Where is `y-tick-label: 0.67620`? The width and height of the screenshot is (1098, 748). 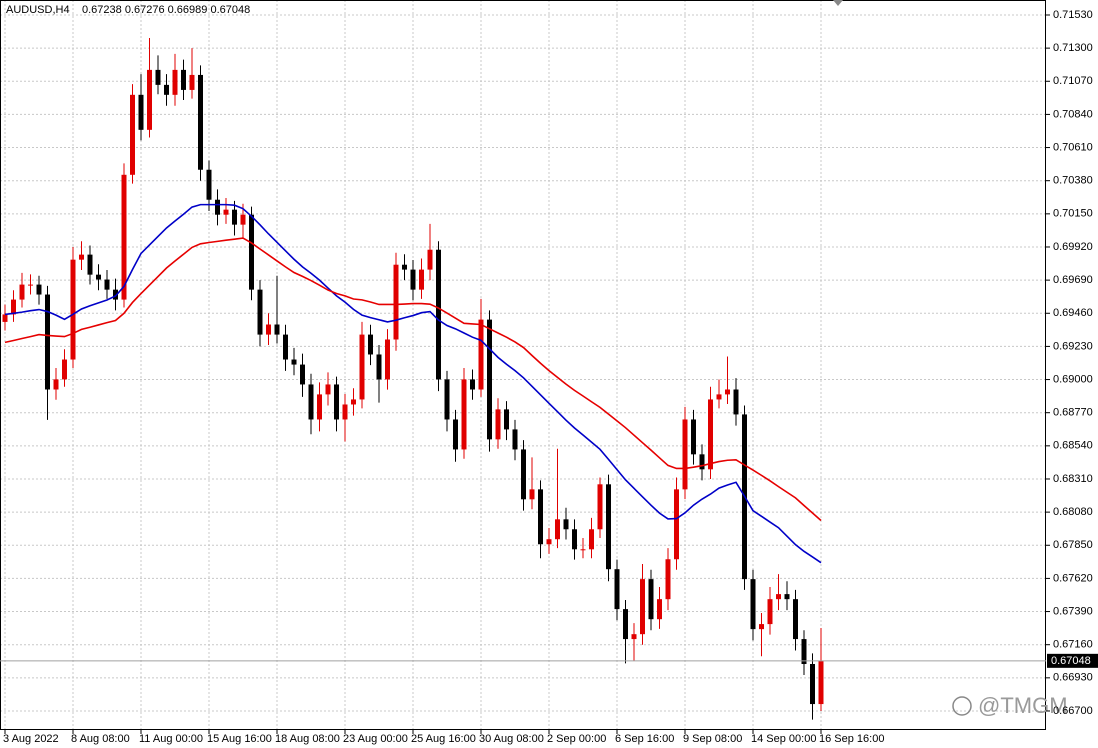 y-tick-label: 0.67620 is located at coordinates (1073, 578).